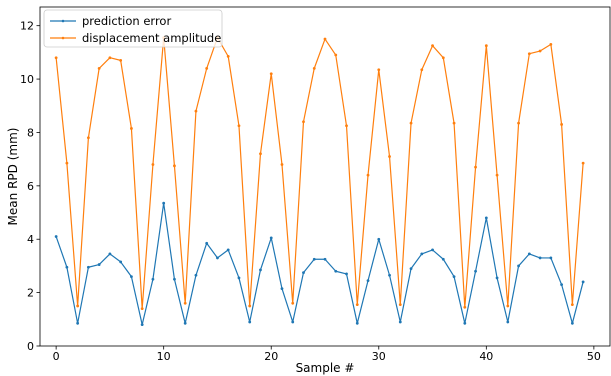  I want to click on legend-label-prediction-error: prediction error, so click(126, 21).